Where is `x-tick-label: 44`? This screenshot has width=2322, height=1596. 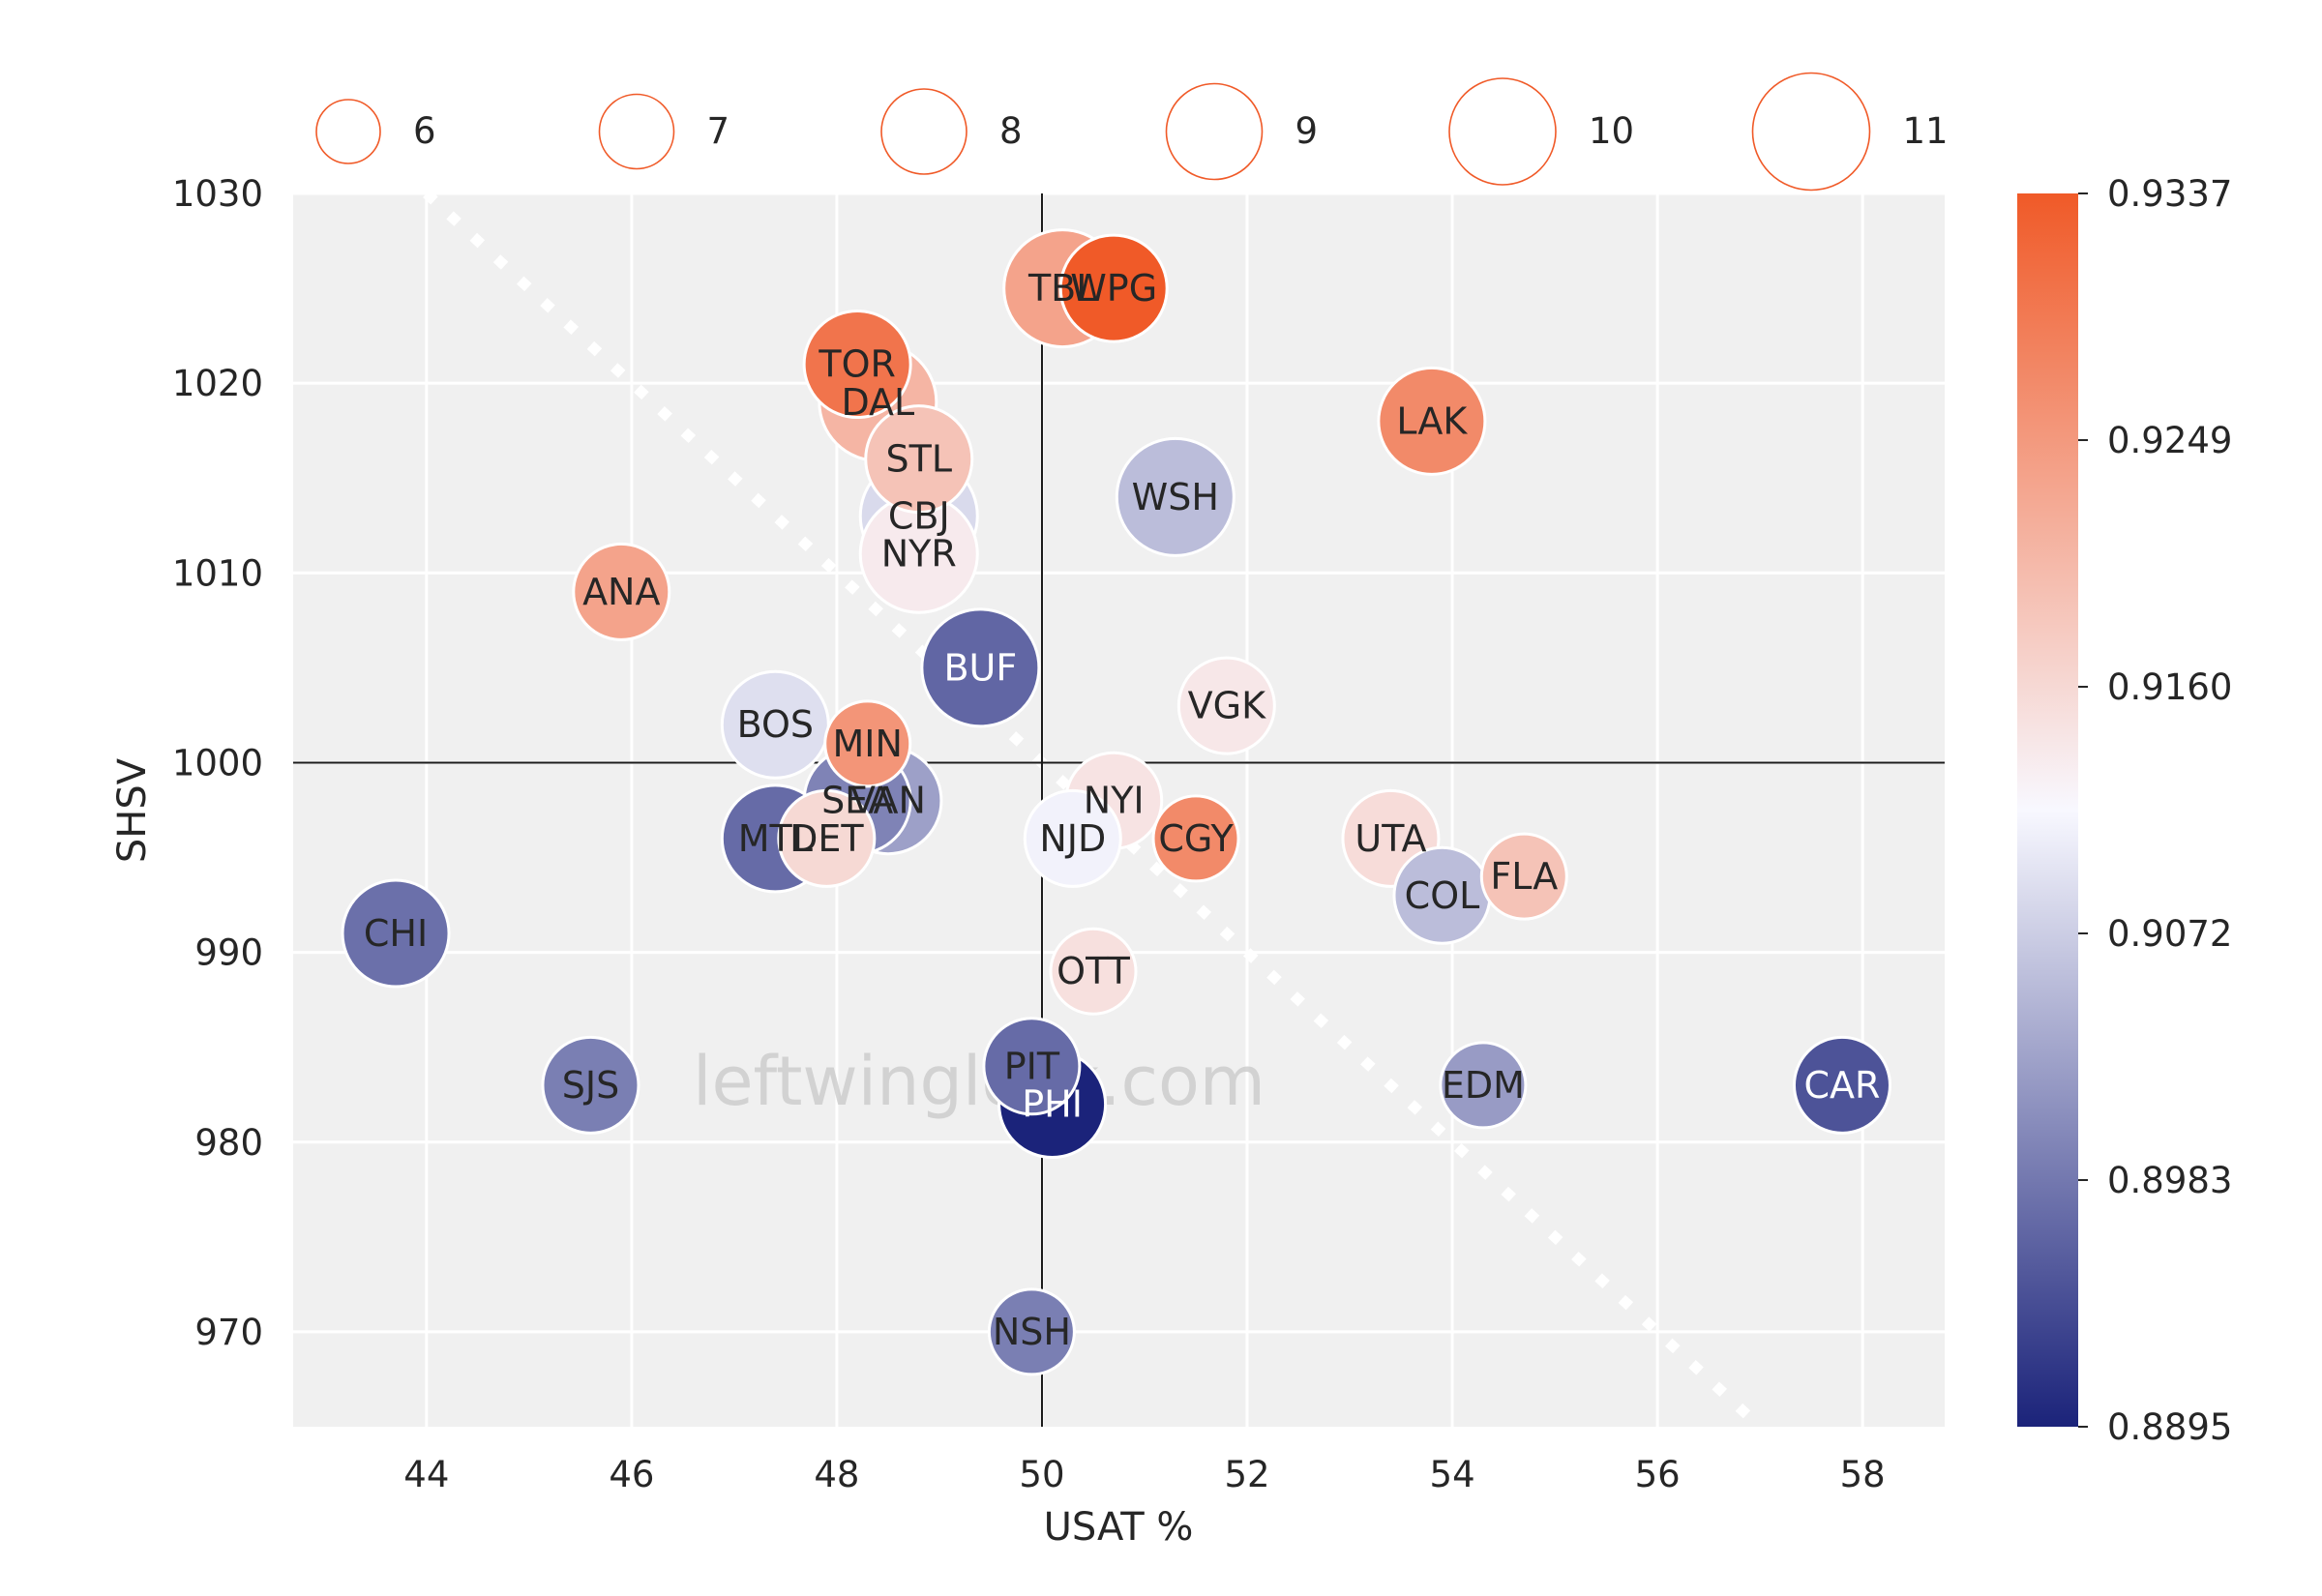 x-tick-label: 44 is located at coordinates (426, 1474).